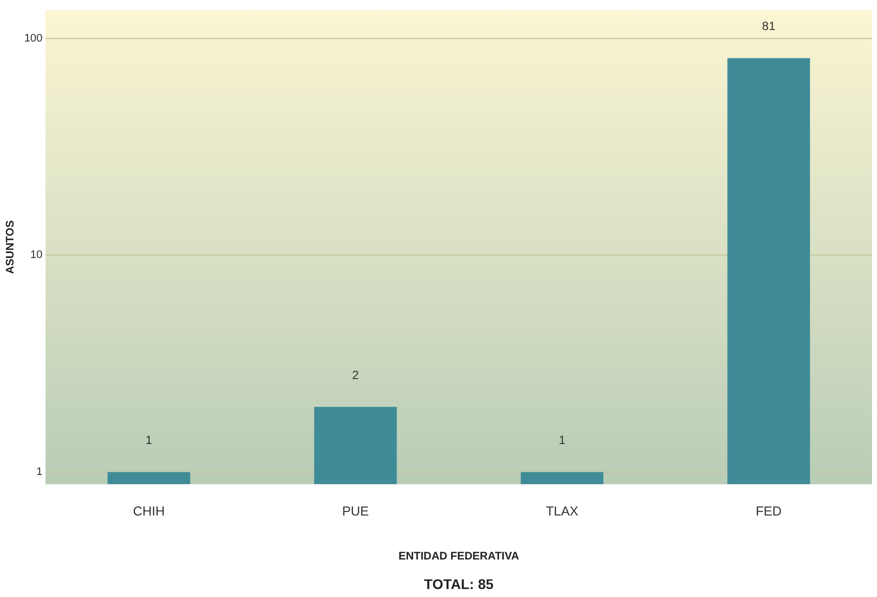 This screenshot has width=877, height=597. I want to click on x-axis-title: ENTIDAD FEDERATIVA, so click(459, 556).